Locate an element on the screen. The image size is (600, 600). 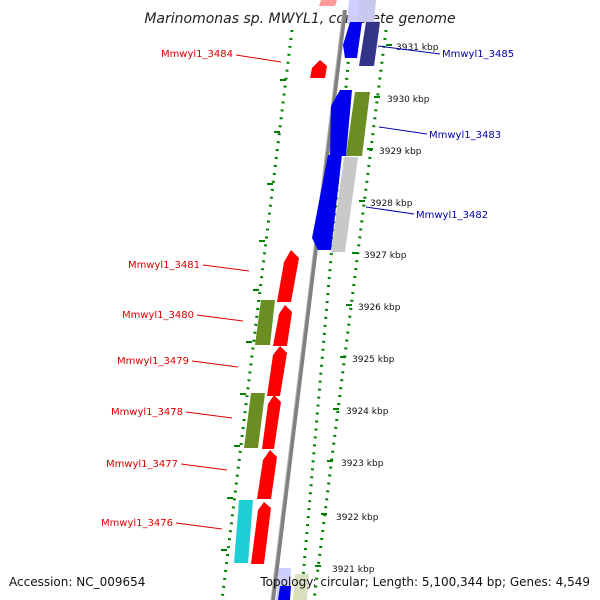
gene-label-mmwyl1-3477: Mmwyl1_3477 is located at coordinates (142, 464).